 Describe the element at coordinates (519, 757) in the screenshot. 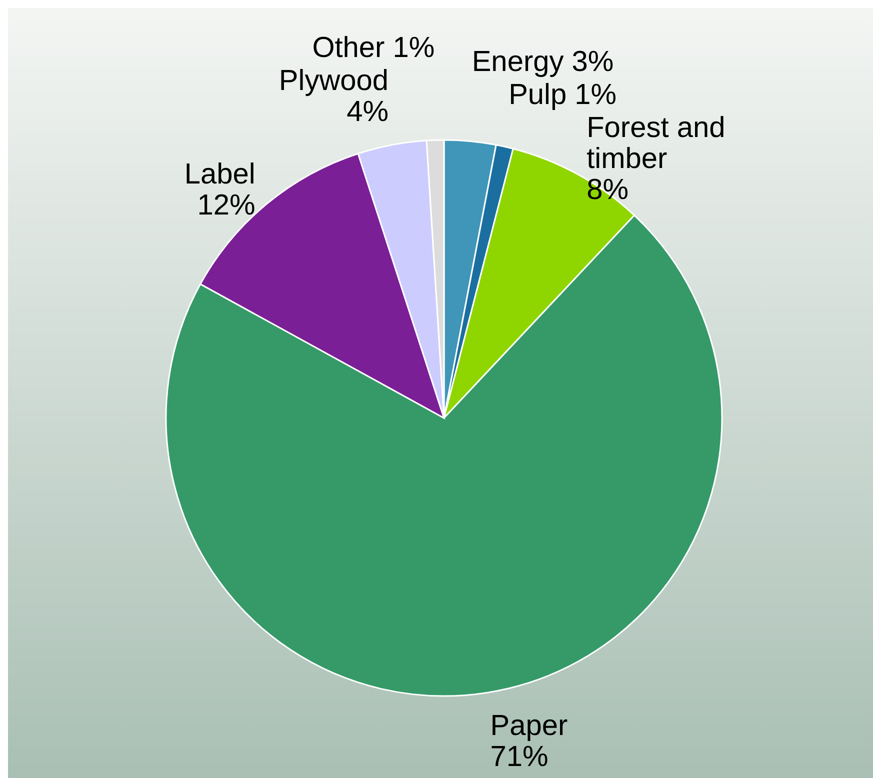

I see `data-label: 71%` at that location.